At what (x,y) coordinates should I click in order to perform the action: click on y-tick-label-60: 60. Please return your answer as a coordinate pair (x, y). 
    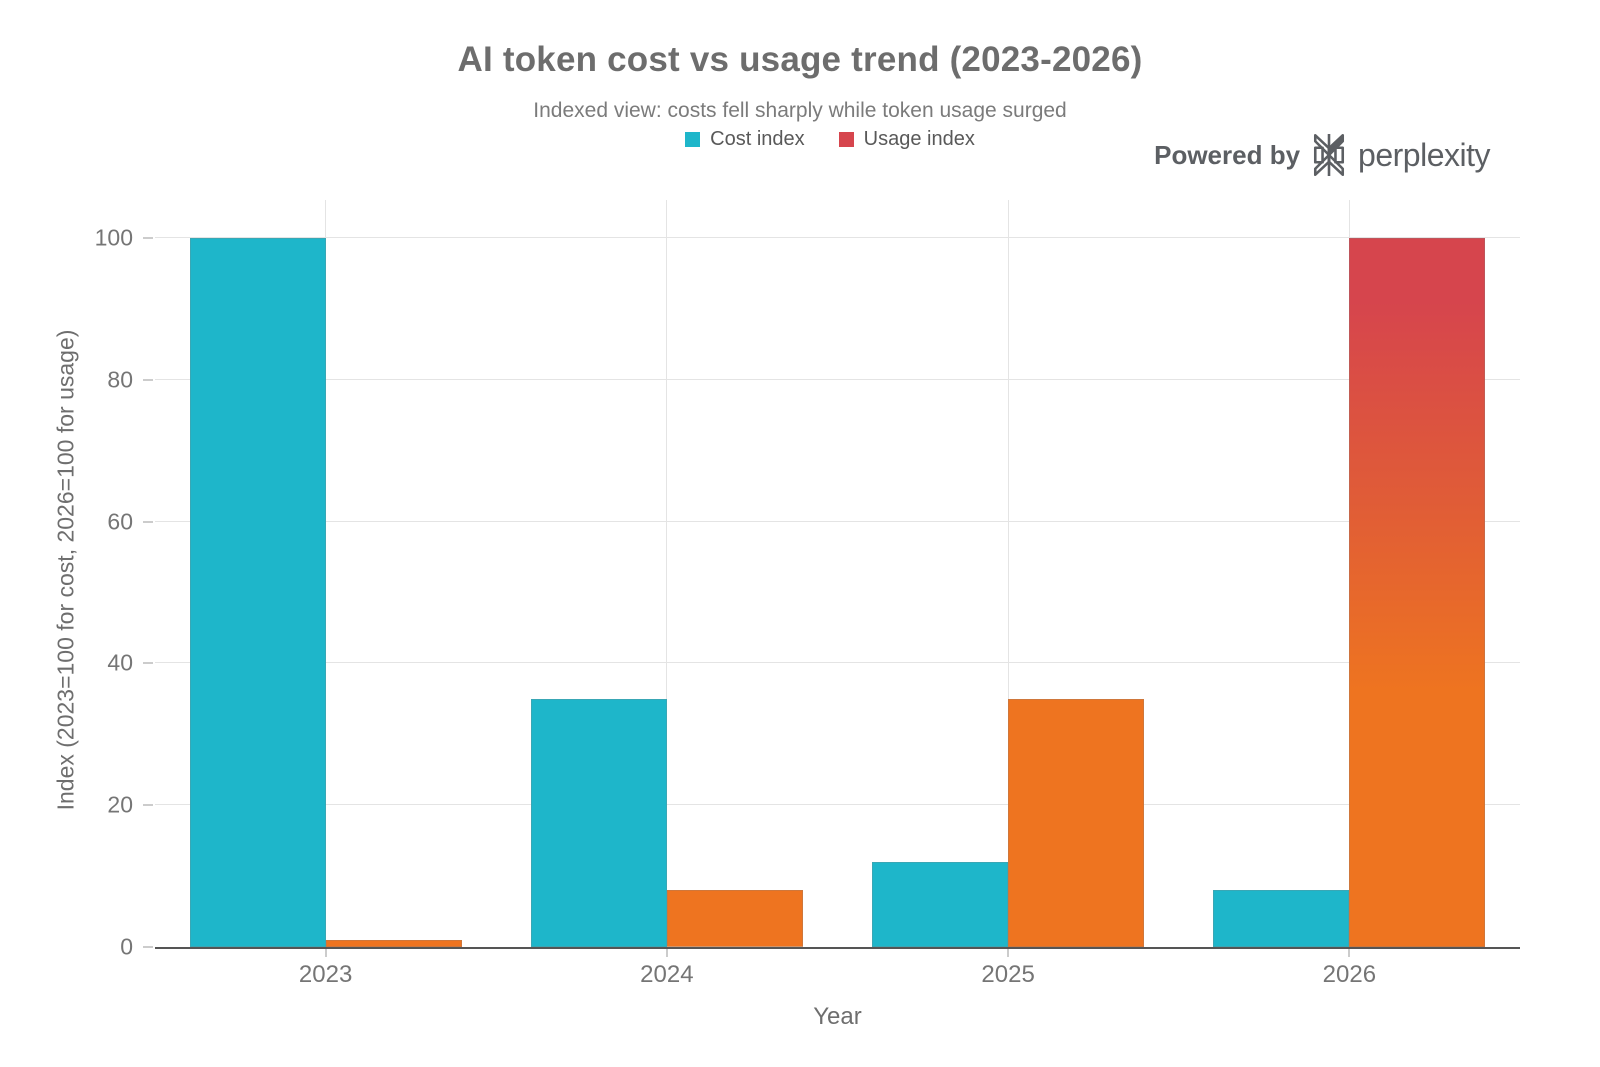
    Looking at the image, I should click on (120, 521).